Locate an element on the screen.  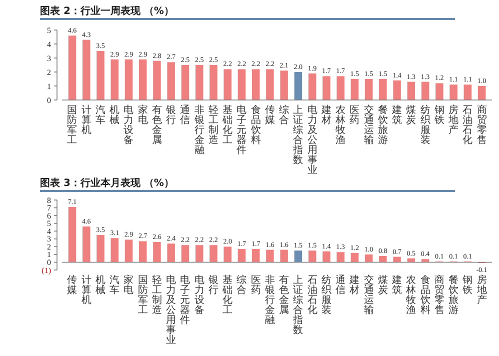
chart-title: 图表 2：行业一周表现 （%） is located at coordinates (107, 11).